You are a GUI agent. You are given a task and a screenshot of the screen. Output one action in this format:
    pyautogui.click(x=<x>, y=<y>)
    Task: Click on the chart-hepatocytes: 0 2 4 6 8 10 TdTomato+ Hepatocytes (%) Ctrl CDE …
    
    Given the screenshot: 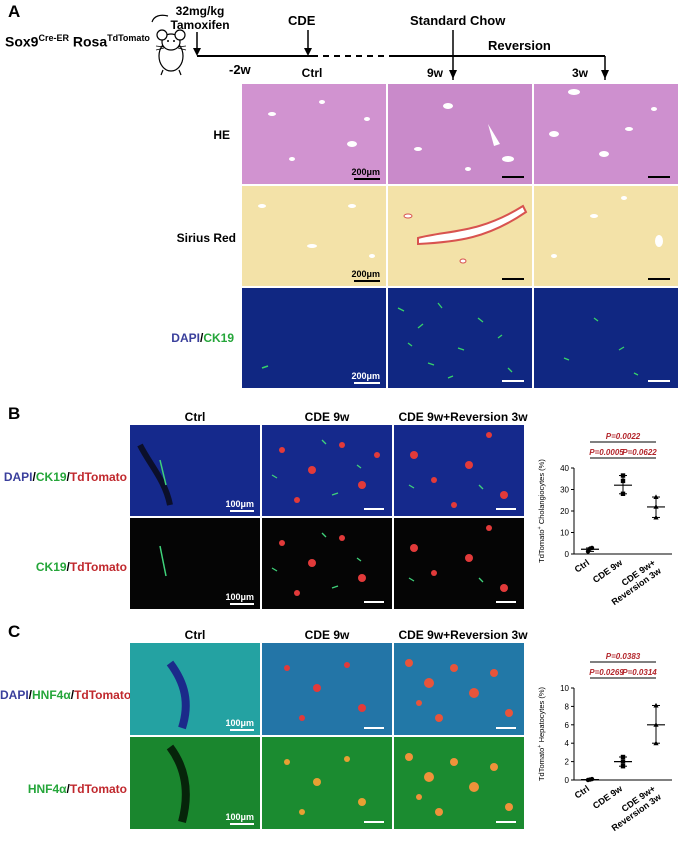 What is the action you would take?
    pyautogui.click(x=607, y=739)
    